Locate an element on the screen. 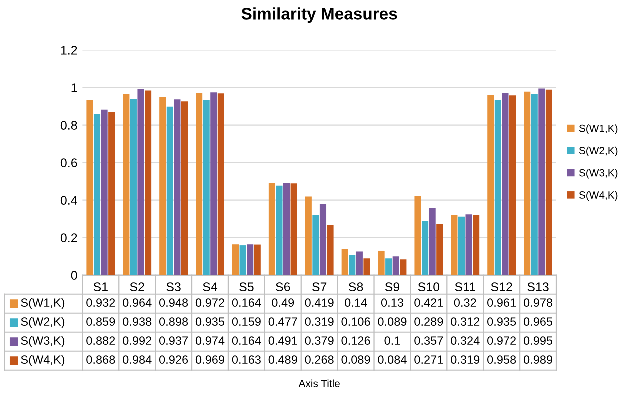  x-tick-label: S7 is located at coordinates (319, 287).